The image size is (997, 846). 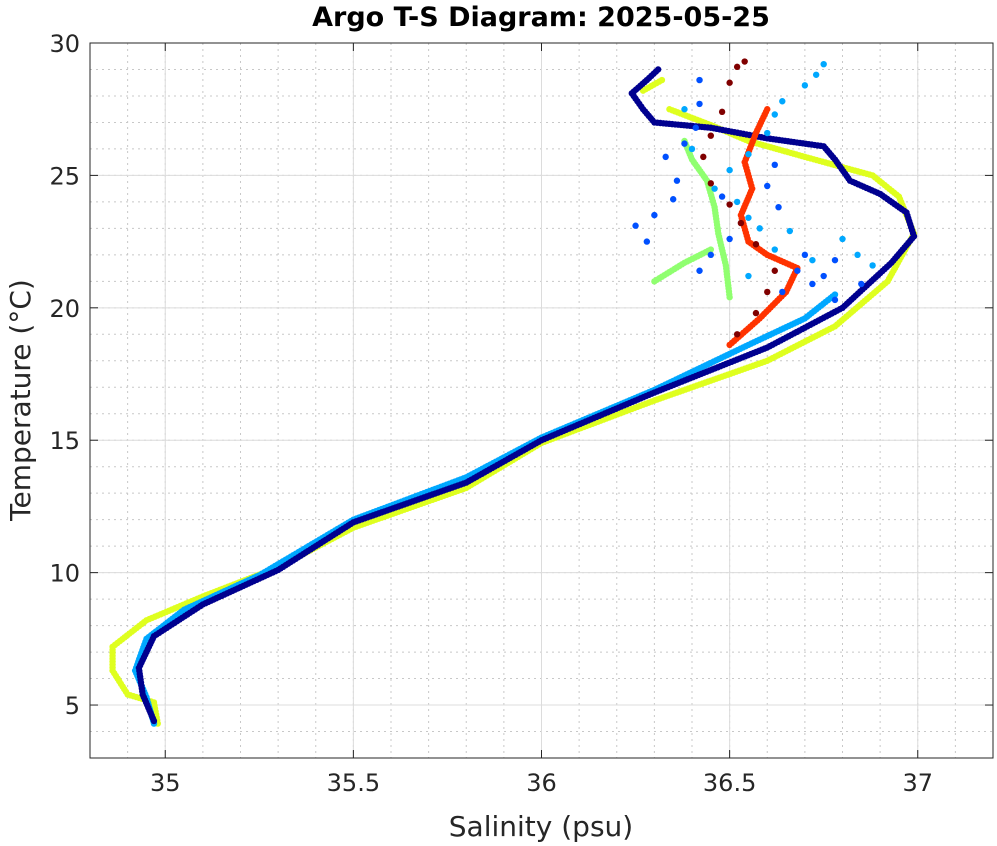 I want to click on series-profile-lightgreen-branch, so click(x=683, y=265).